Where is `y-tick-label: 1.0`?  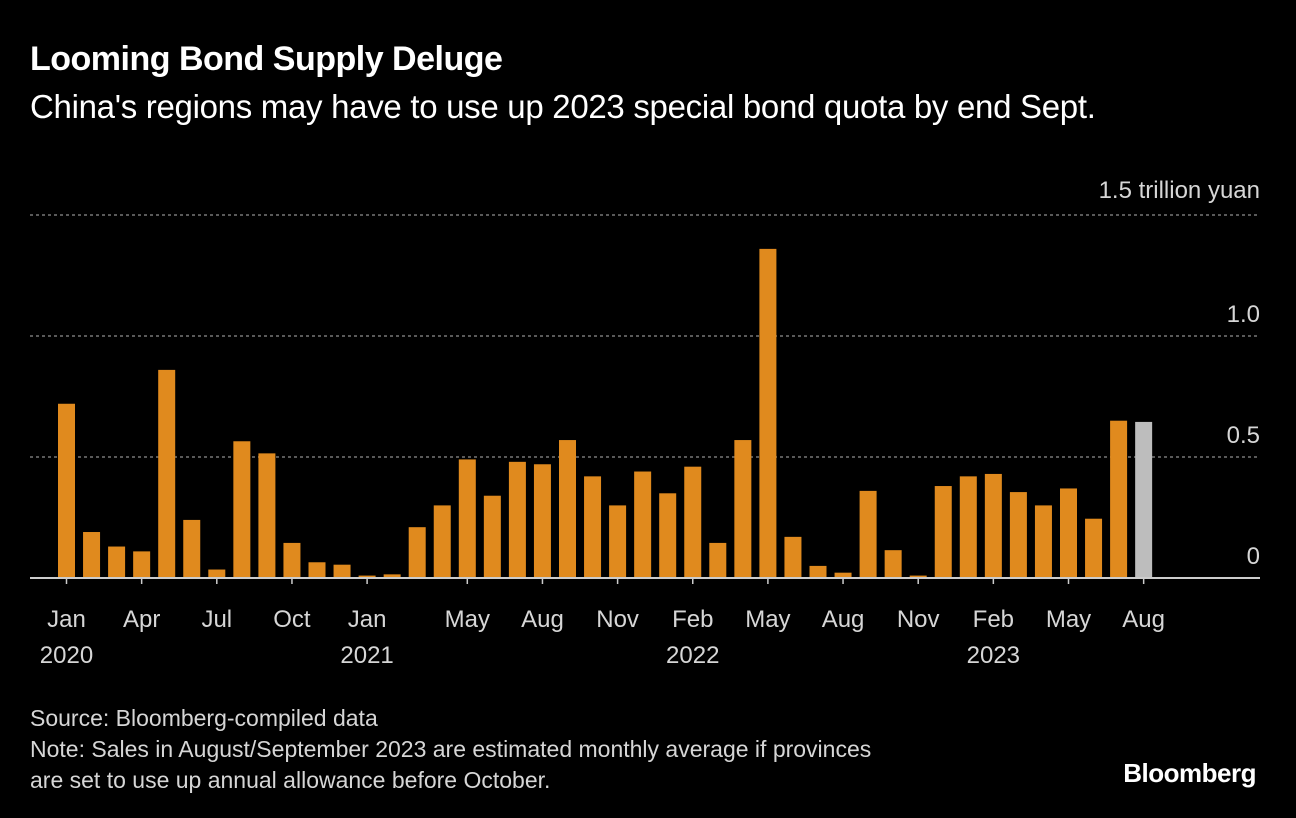 y-tick-label: 1.0 is located at coordinates (1243, 314).